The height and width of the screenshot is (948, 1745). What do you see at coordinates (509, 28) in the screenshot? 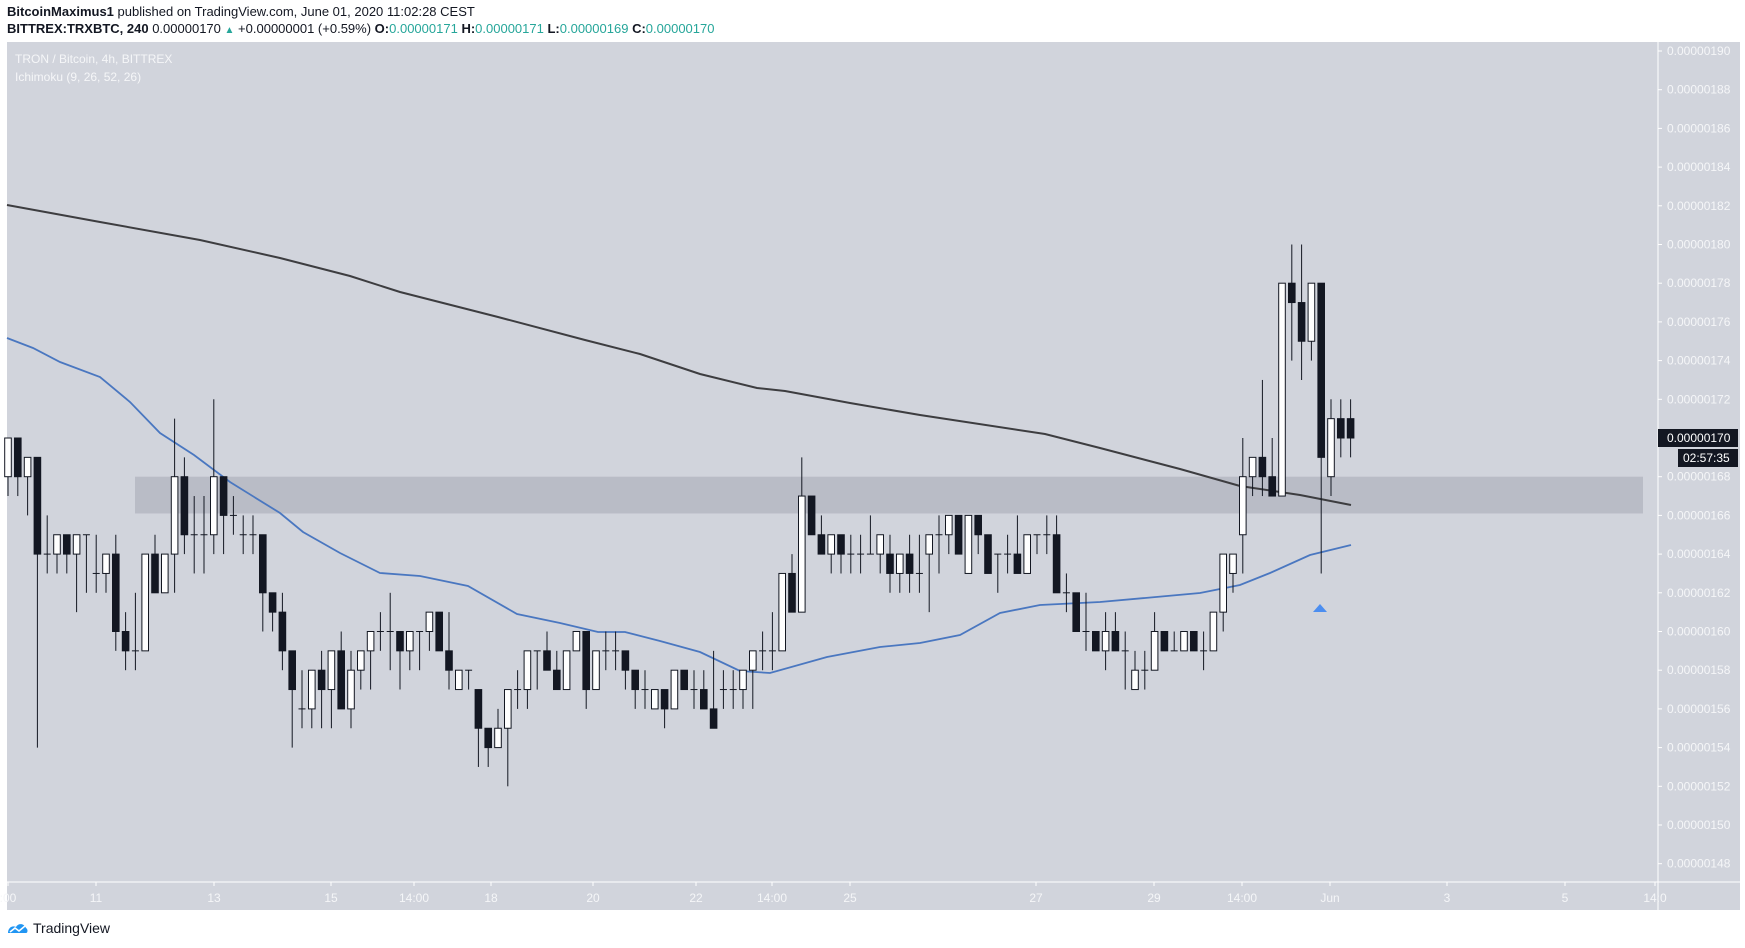
I see `high-value: 0.00000171` at bounding box center [509, 28].